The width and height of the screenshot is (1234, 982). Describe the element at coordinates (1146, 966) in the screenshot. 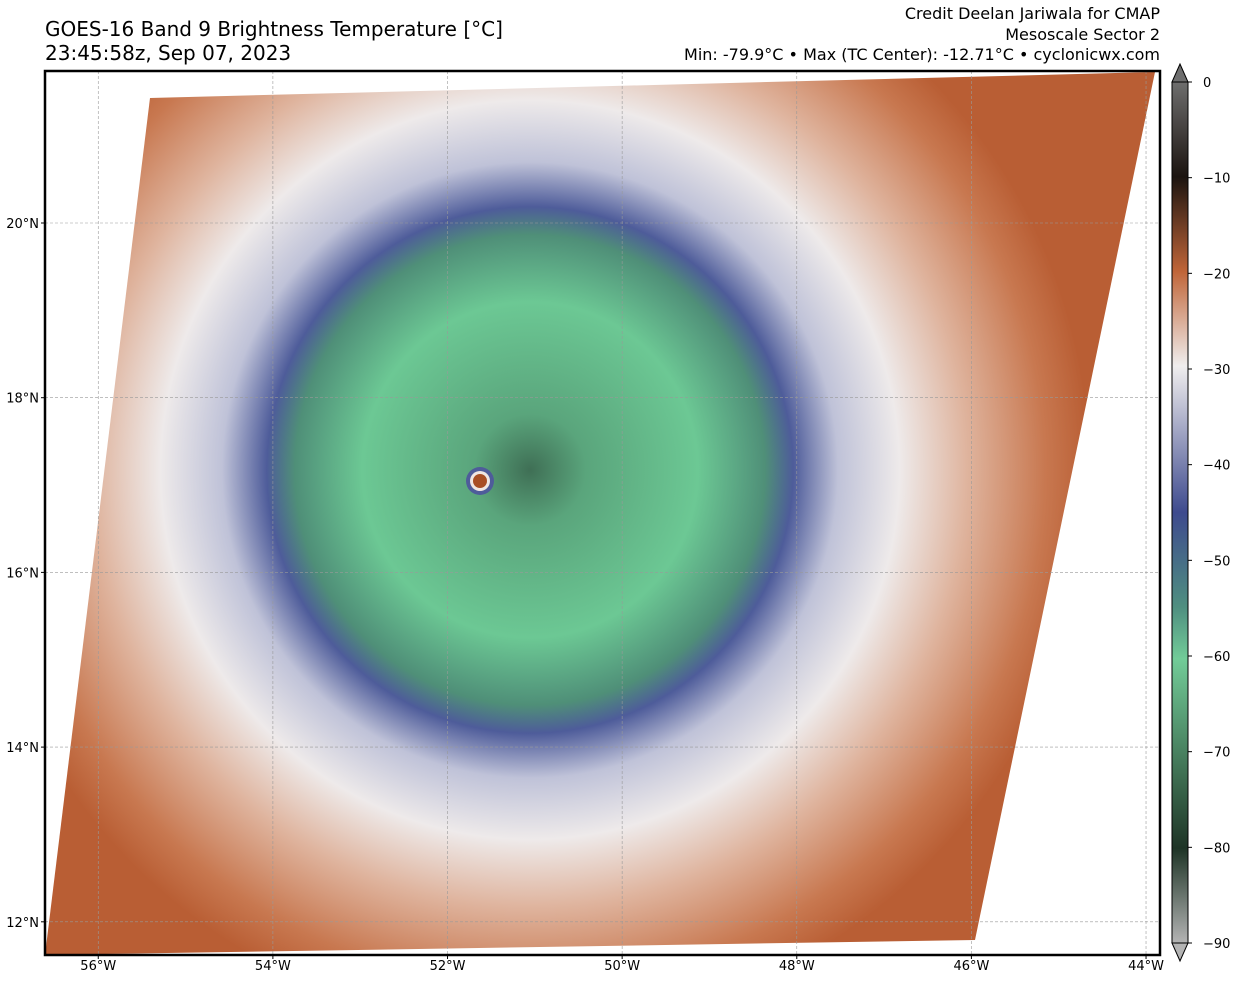

I see `x-tick-label: 44°W` at that location.